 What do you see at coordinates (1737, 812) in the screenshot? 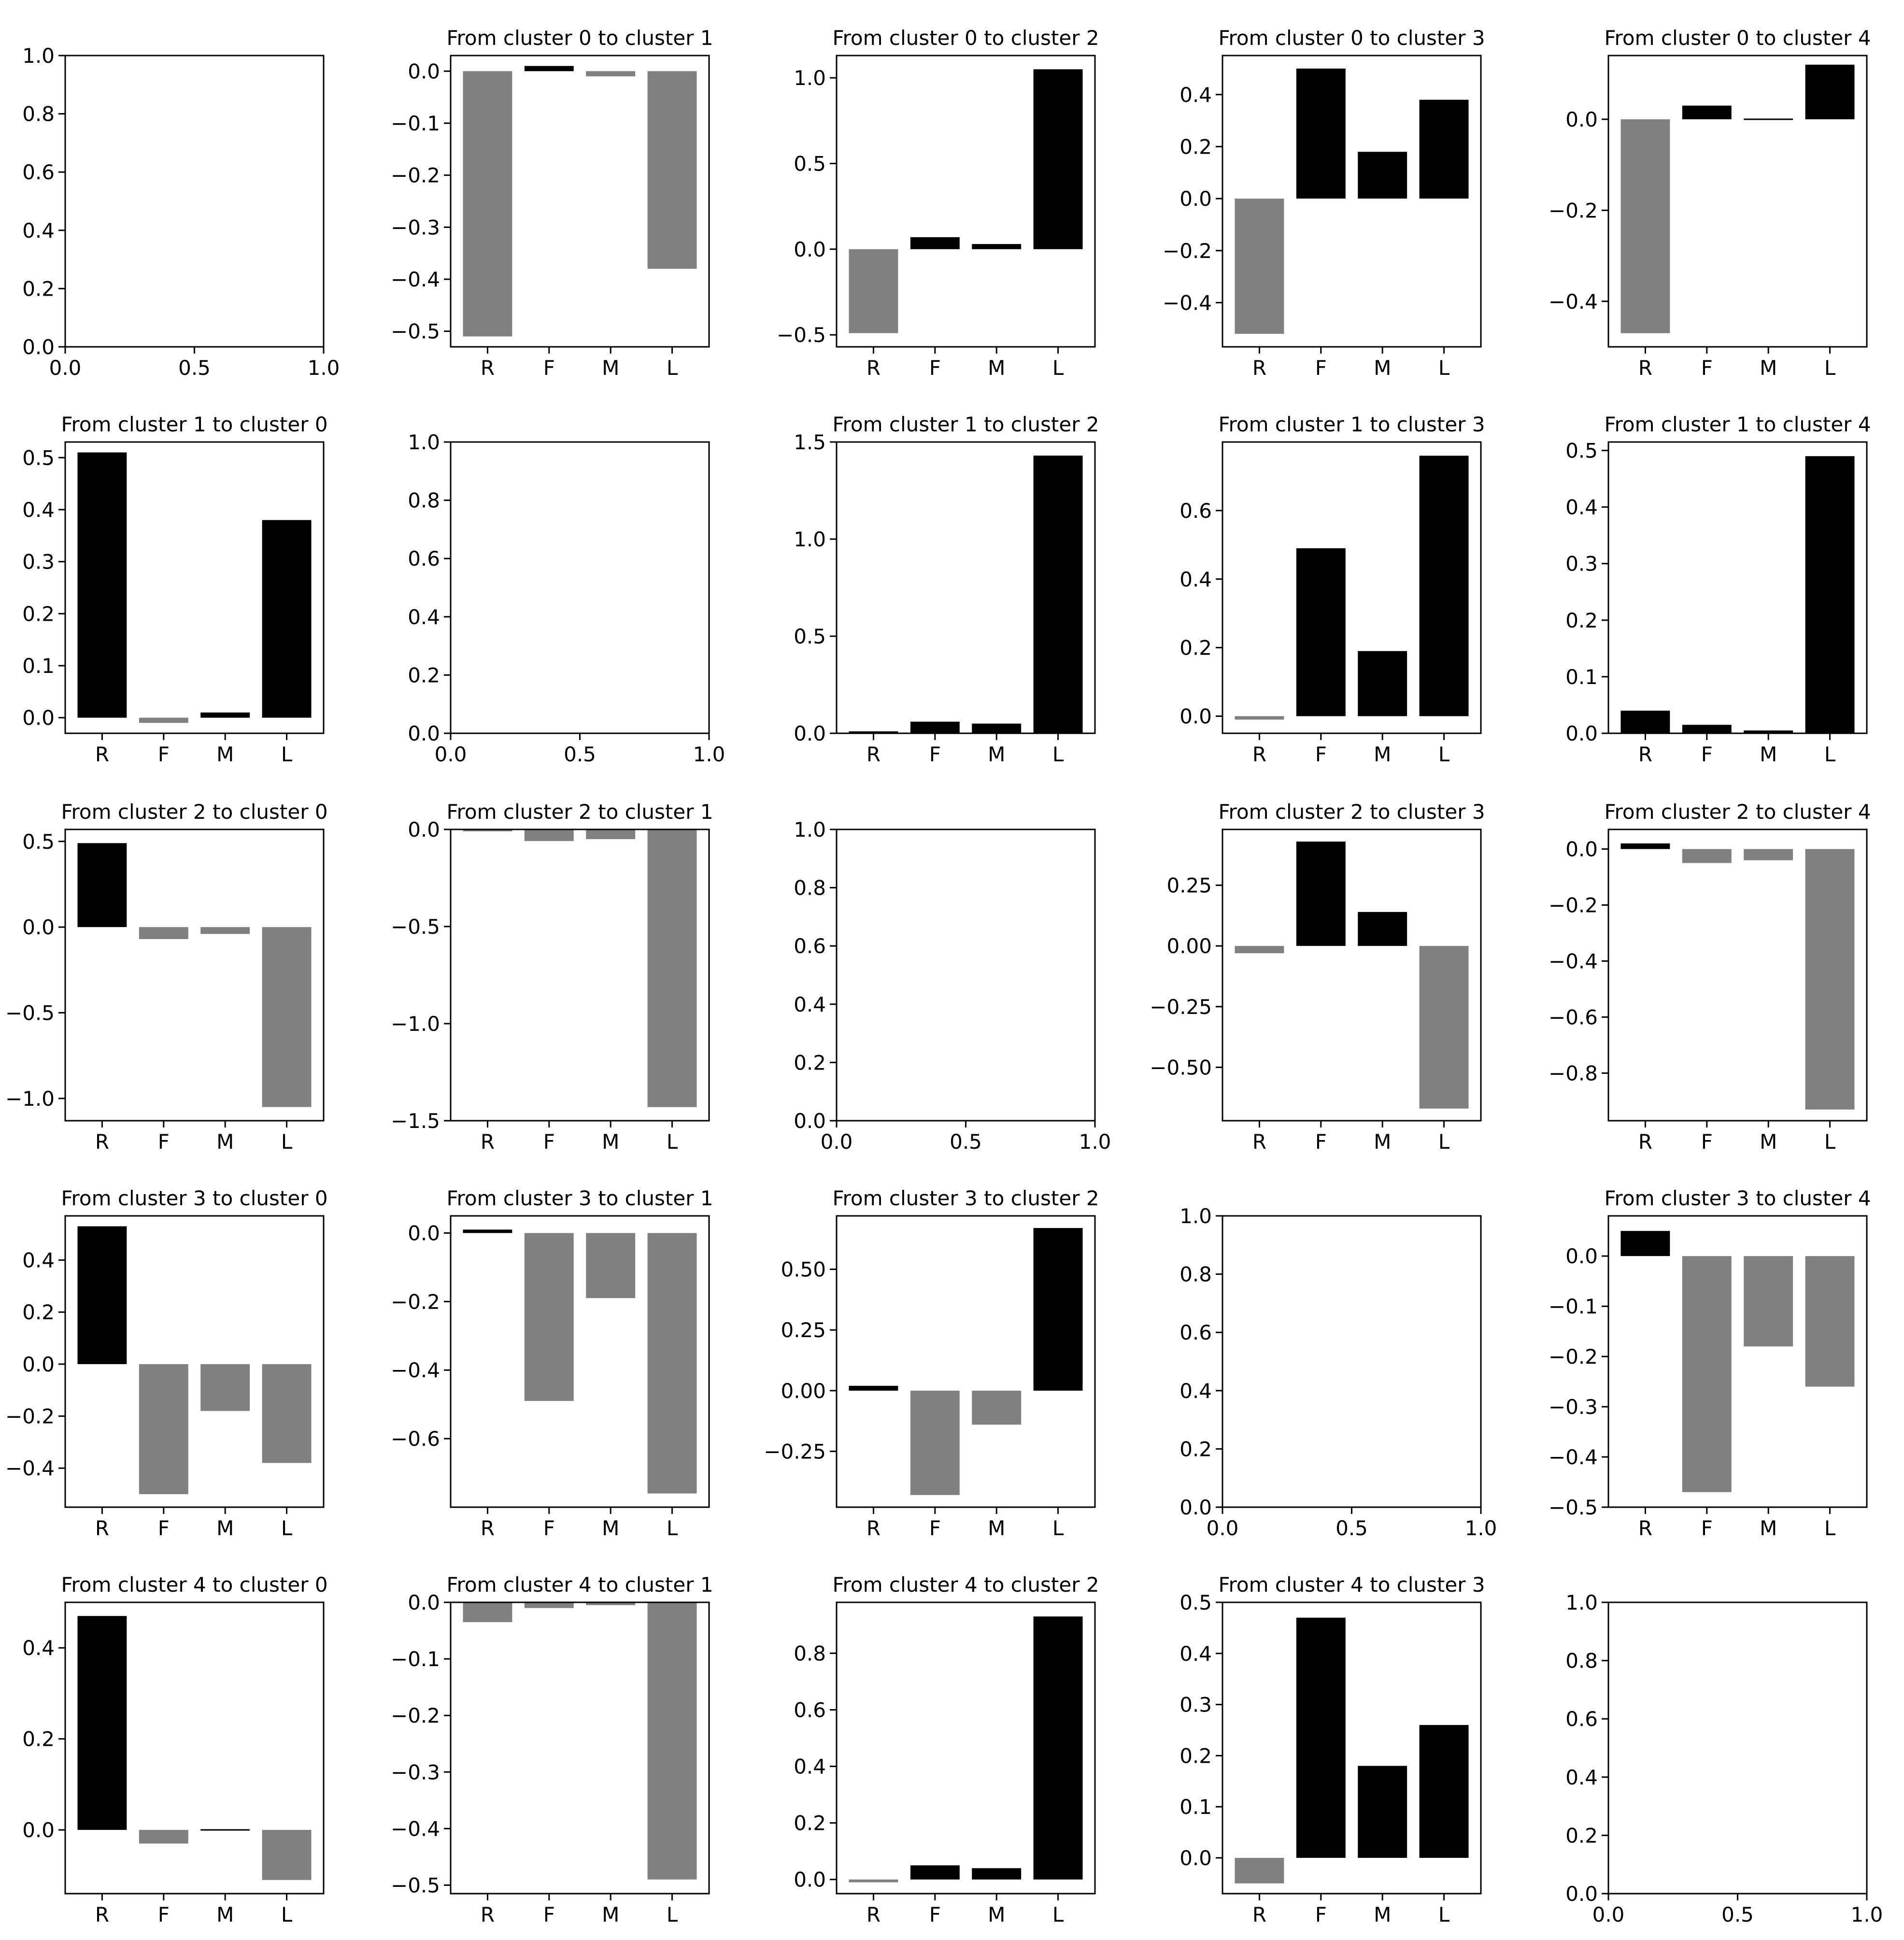
I see `subplot-title: From cluster 2 to cluster 4` at bounding box center [1737, 812].